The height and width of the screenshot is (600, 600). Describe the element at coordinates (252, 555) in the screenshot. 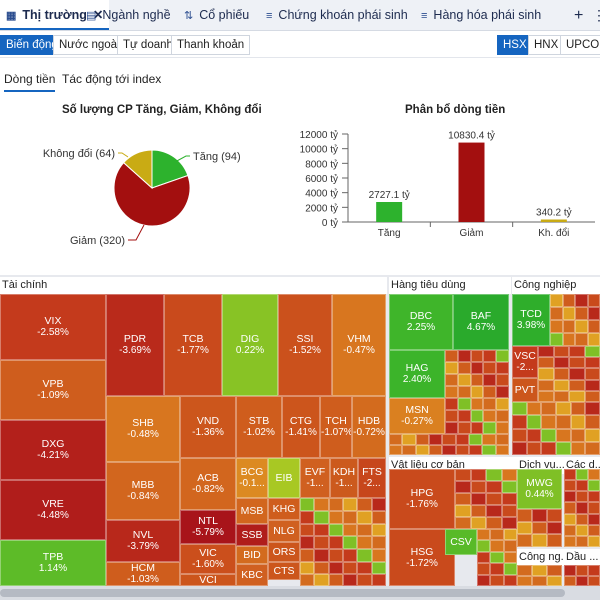

I see `heatmap-cell-bid: BID` at that location.